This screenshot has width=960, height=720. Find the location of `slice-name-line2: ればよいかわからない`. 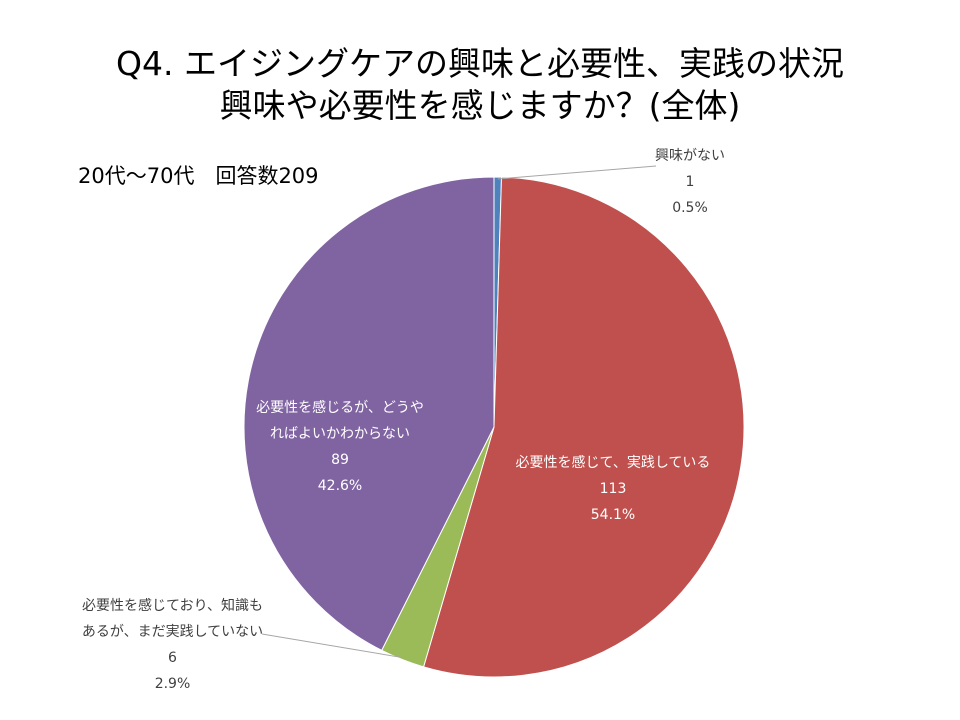

slice-name-line2: ればよいかわからない is located at coordinates (340, 434).